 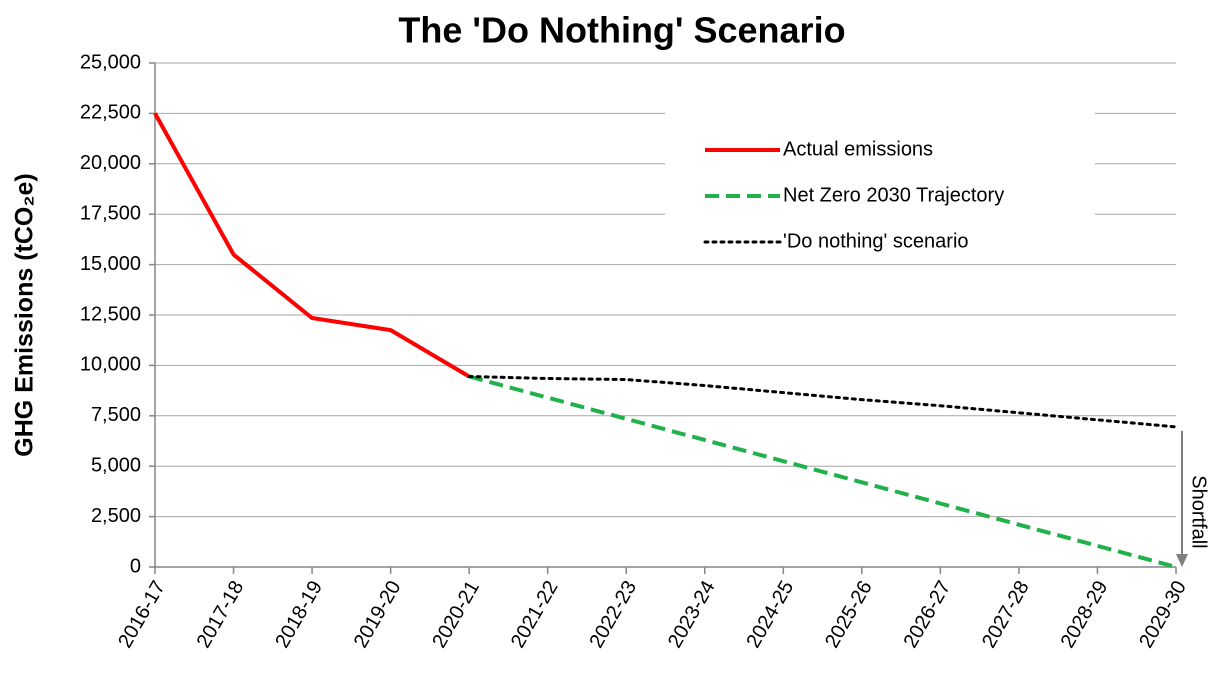 What do you see at coordinates (110, 314) in the screenshot?
I see `y-tick-label: 12,500` at bounding box center [110, 314].